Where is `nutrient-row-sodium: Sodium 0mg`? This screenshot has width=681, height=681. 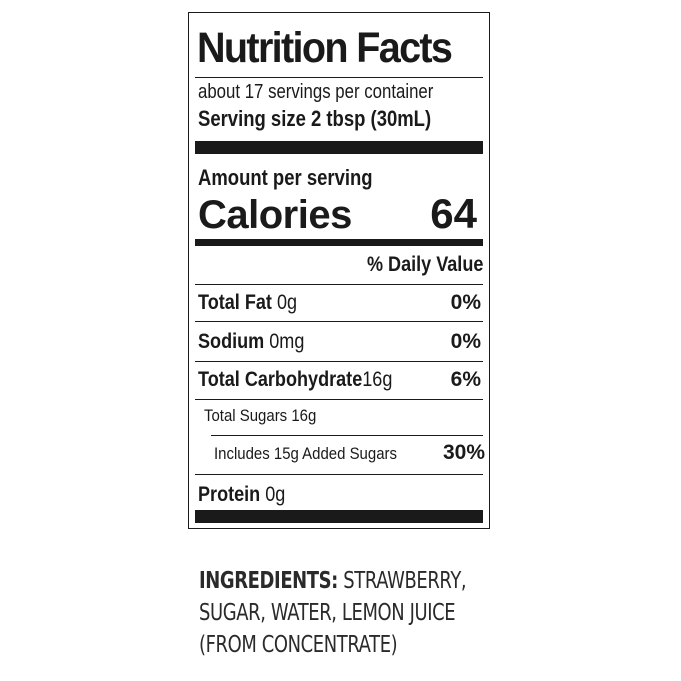 nutrient-row-sodium: Sodium 0mg is located at coordinates (251, 341).